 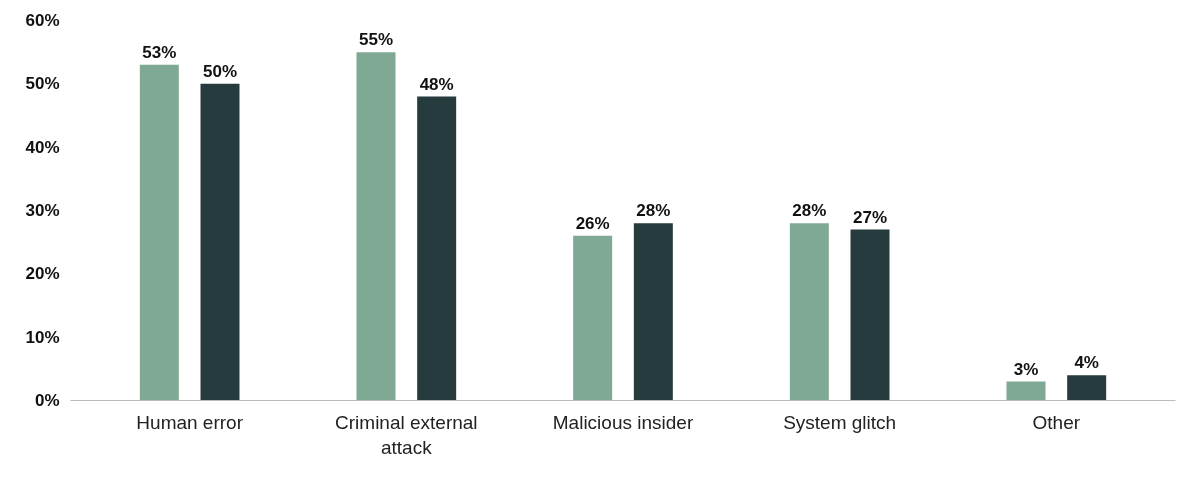 I want to click on data-label: 48%, so click(x=436, y=84).